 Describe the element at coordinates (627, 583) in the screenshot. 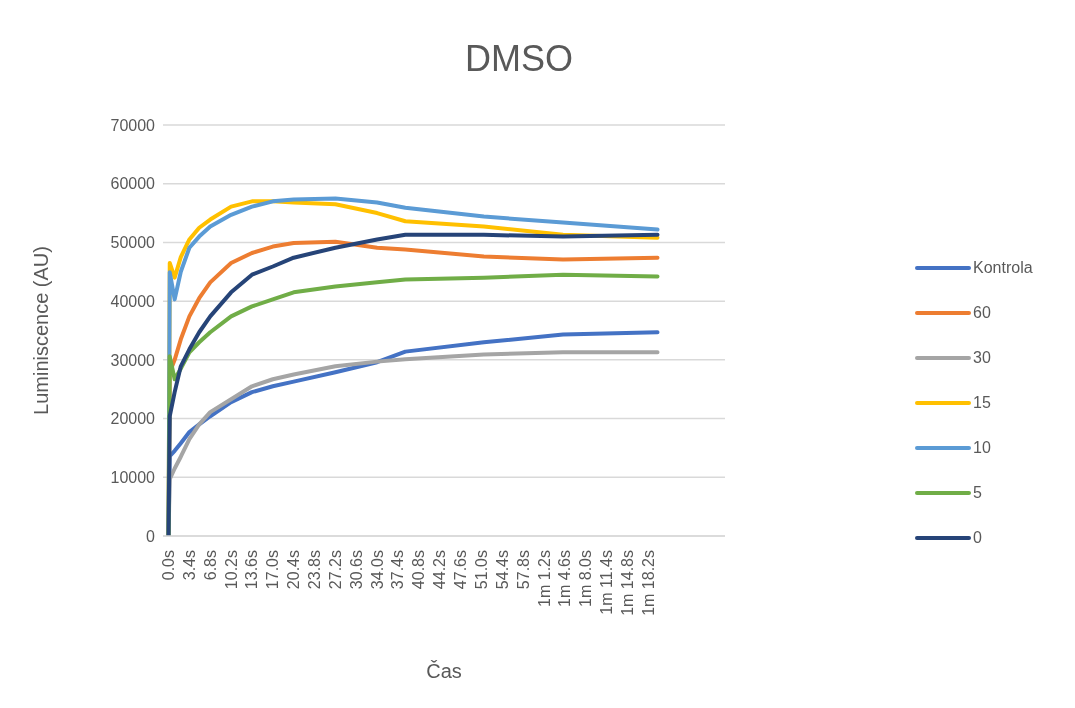

I see `x-tick-label: 1m 14.8s` at that location.